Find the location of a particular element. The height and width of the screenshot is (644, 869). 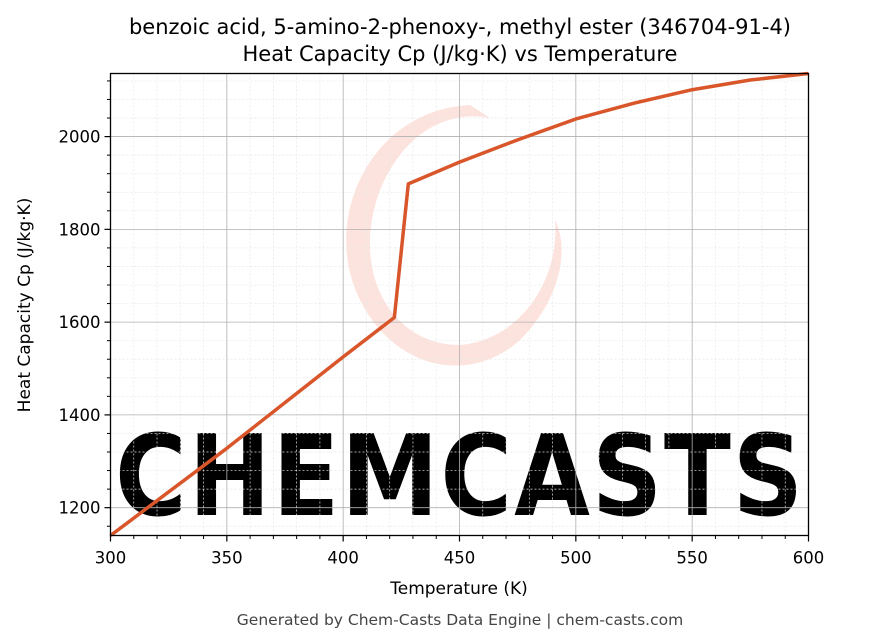

x-axis-ticks: 300 350 400 450 500 550 600 is located at coordinates (460, 551).